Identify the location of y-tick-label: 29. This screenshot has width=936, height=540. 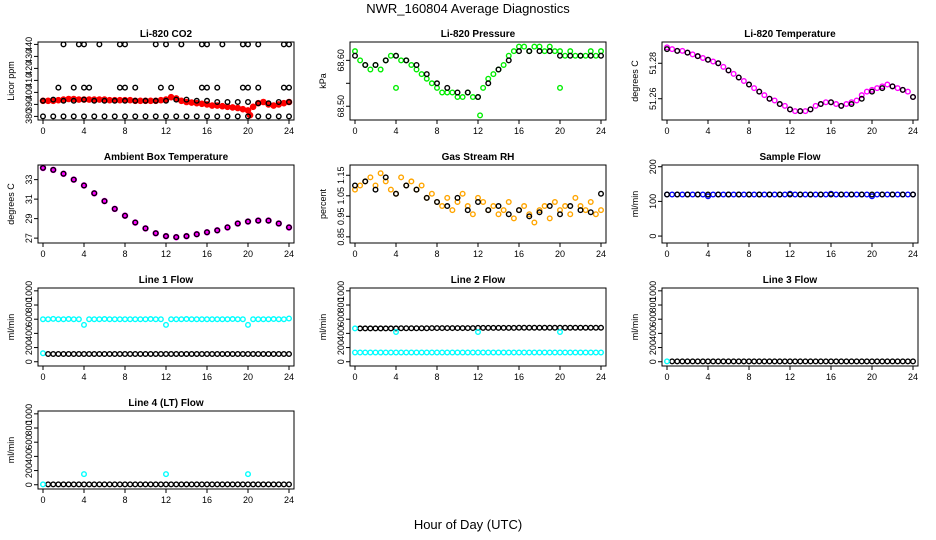
(29, 219).